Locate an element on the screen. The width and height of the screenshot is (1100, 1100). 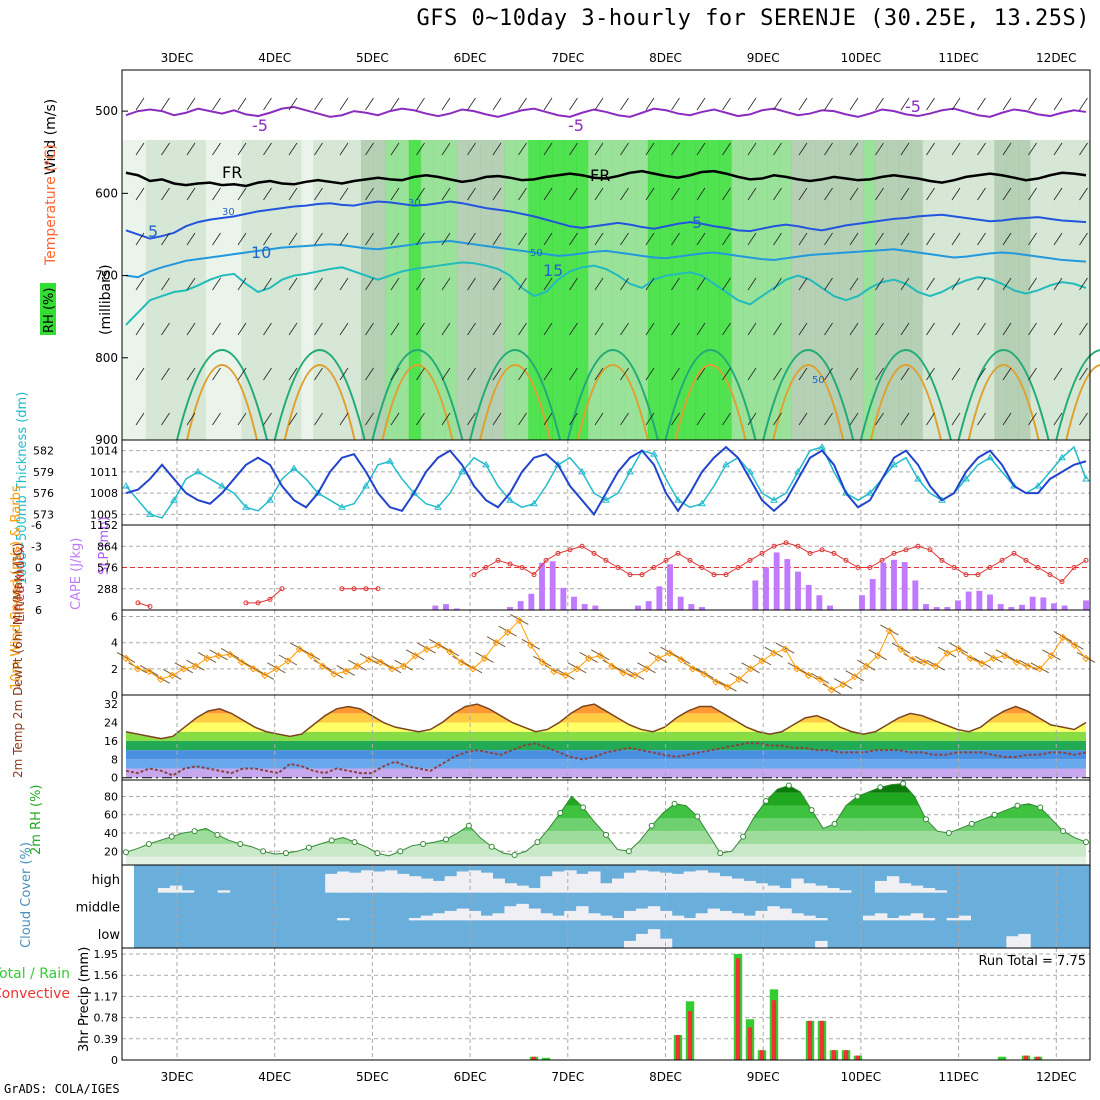
side-label-rh: RH (%) is located at coordinates (49, 310).